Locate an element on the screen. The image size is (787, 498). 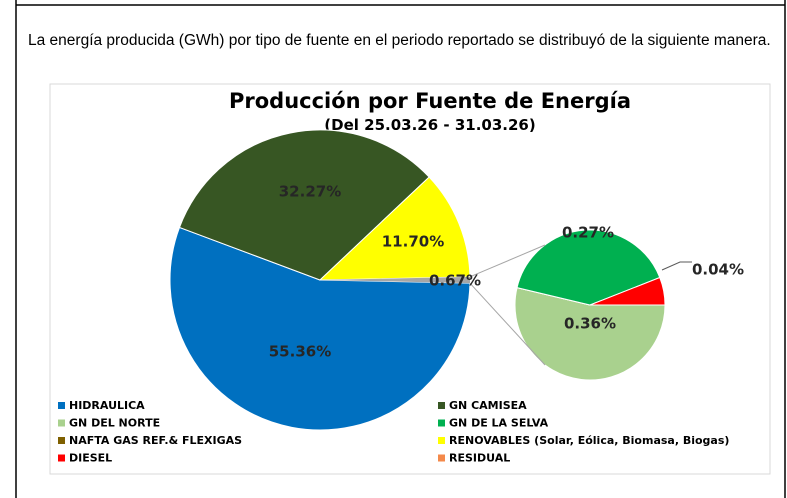
data-label: 0.27% is located at coordinates (588, 233).